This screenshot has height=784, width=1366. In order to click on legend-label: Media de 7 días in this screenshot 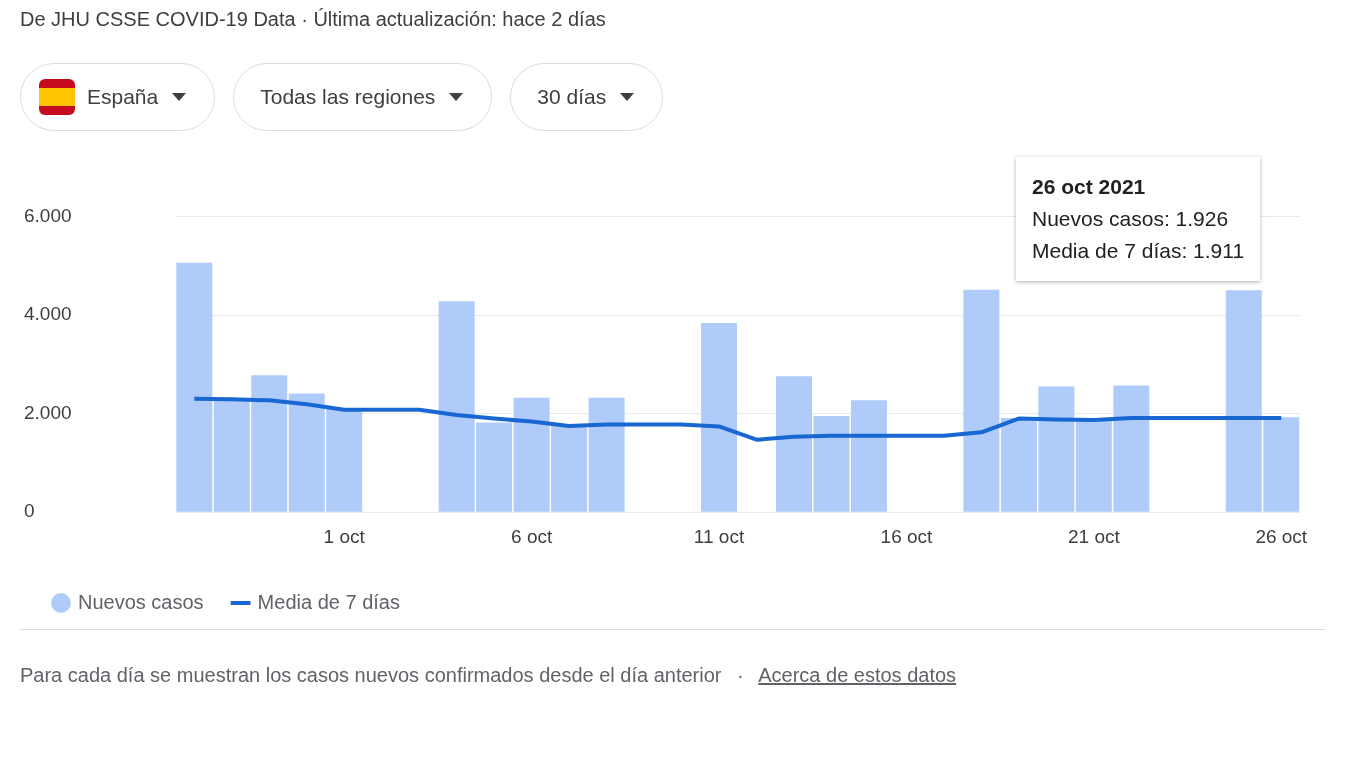, I will do `click(328, 601)`.